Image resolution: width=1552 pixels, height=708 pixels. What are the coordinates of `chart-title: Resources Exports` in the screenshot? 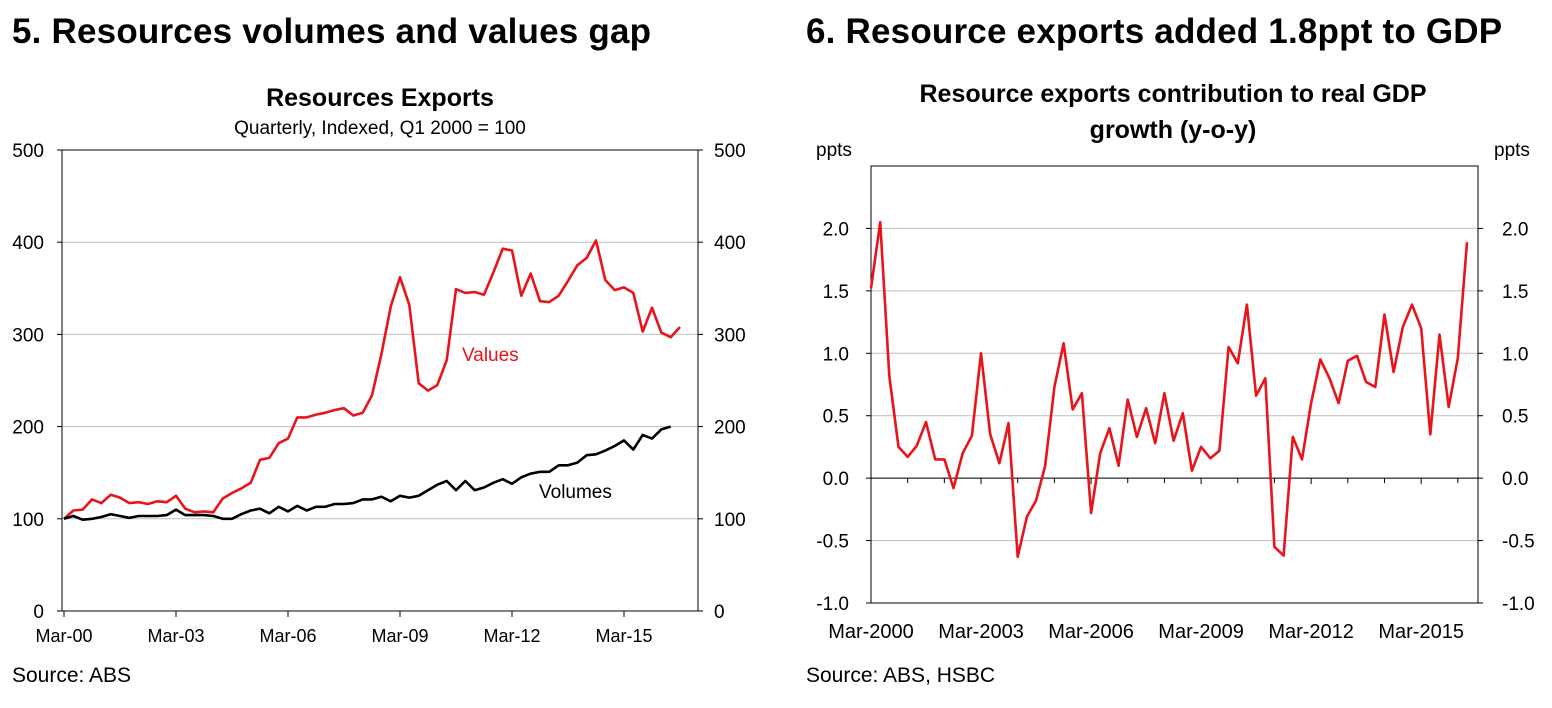 It's located at (380, 98).